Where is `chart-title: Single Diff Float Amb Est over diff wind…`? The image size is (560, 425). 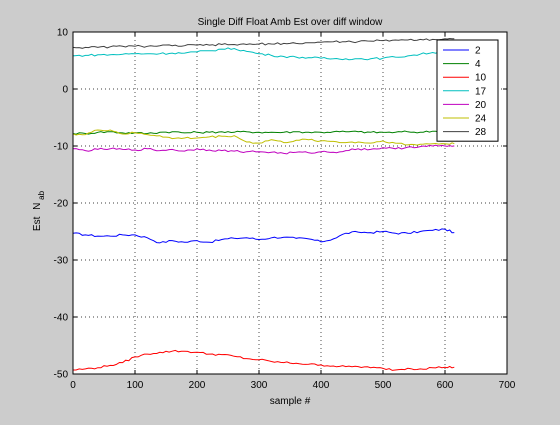 chart-title: Single Diff Float Amb Est over diff wind… is located at coordinates (290, 22).